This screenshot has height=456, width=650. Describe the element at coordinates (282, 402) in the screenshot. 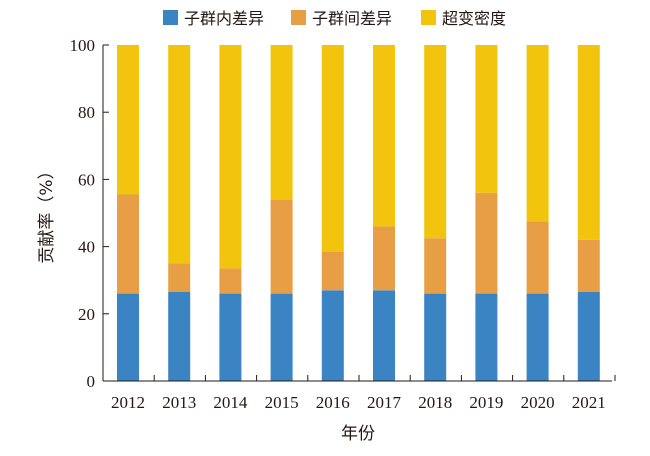

I see `x-tick-label-2015: 2015` at that location.